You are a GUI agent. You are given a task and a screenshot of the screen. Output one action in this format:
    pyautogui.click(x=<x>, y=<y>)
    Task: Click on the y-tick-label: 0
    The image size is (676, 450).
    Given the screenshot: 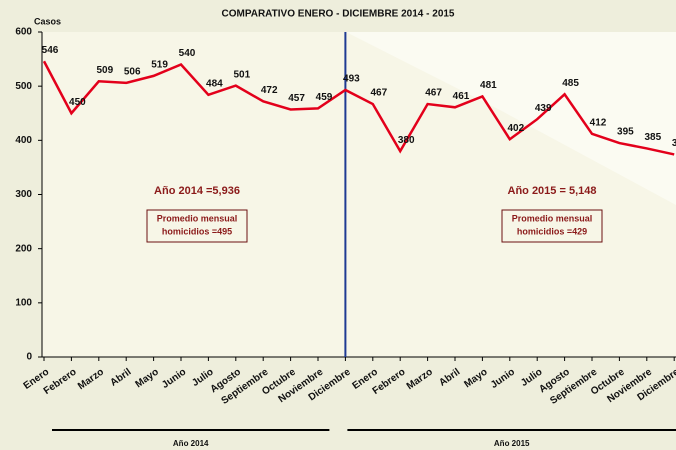 What is the action you would take?
    pyautogui.click(x=29, y=357)
    